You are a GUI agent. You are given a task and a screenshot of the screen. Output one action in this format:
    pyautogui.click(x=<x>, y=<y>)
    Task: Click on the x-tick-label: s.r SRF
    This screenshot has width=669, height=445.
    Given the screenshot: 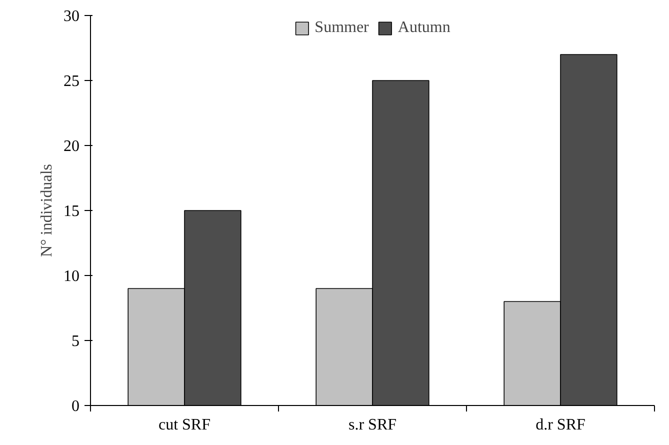 What is the action you would take?
    pyautogui.click(x=372, y=425)
    